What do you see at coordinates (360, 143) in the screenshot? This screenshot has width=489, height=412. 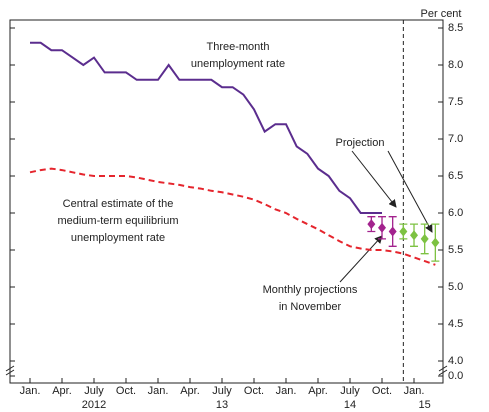 I see `annotation: Projection` at bounding box center [360, 143].